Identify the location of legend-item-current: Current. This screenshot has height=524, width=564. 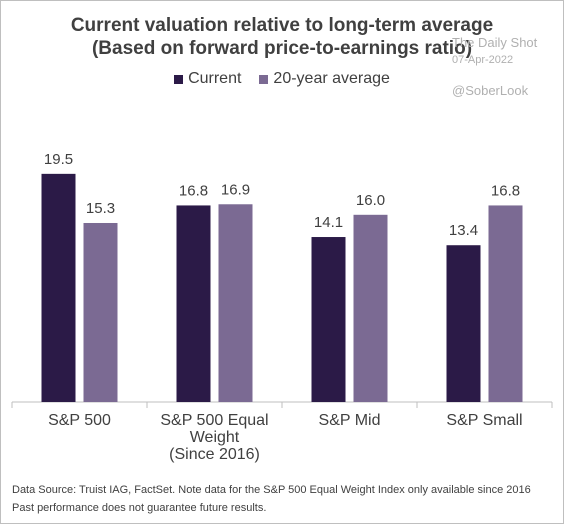
(207, 79).